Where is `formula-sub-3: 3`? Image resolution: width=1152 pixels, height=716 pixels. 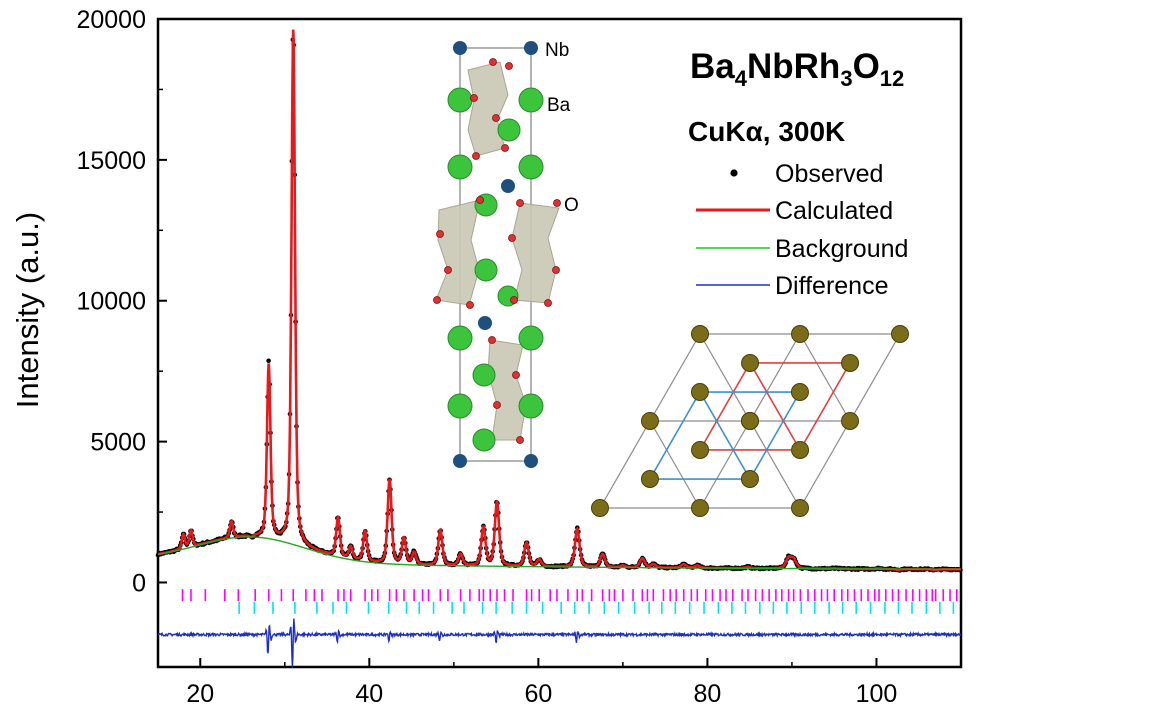
formula-sub-3: 3 is located at coordinates (846, 78).